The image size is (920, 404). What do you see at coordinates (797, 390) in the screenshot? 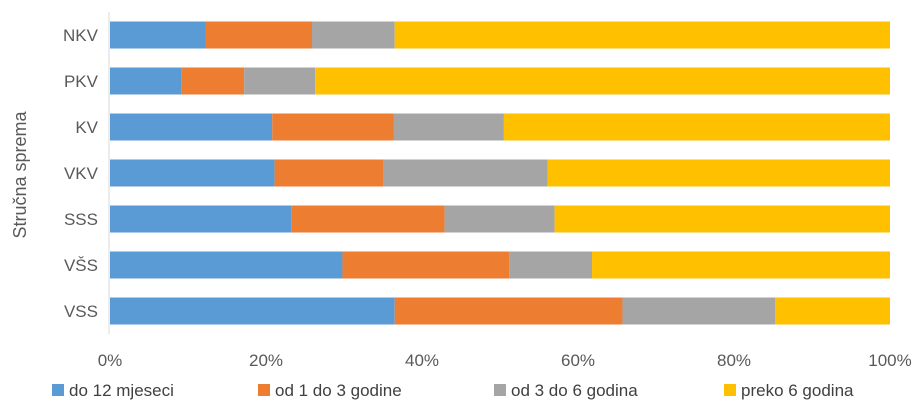
I see `legend-label: preko 6 godina` at bounding box center [797, 390].